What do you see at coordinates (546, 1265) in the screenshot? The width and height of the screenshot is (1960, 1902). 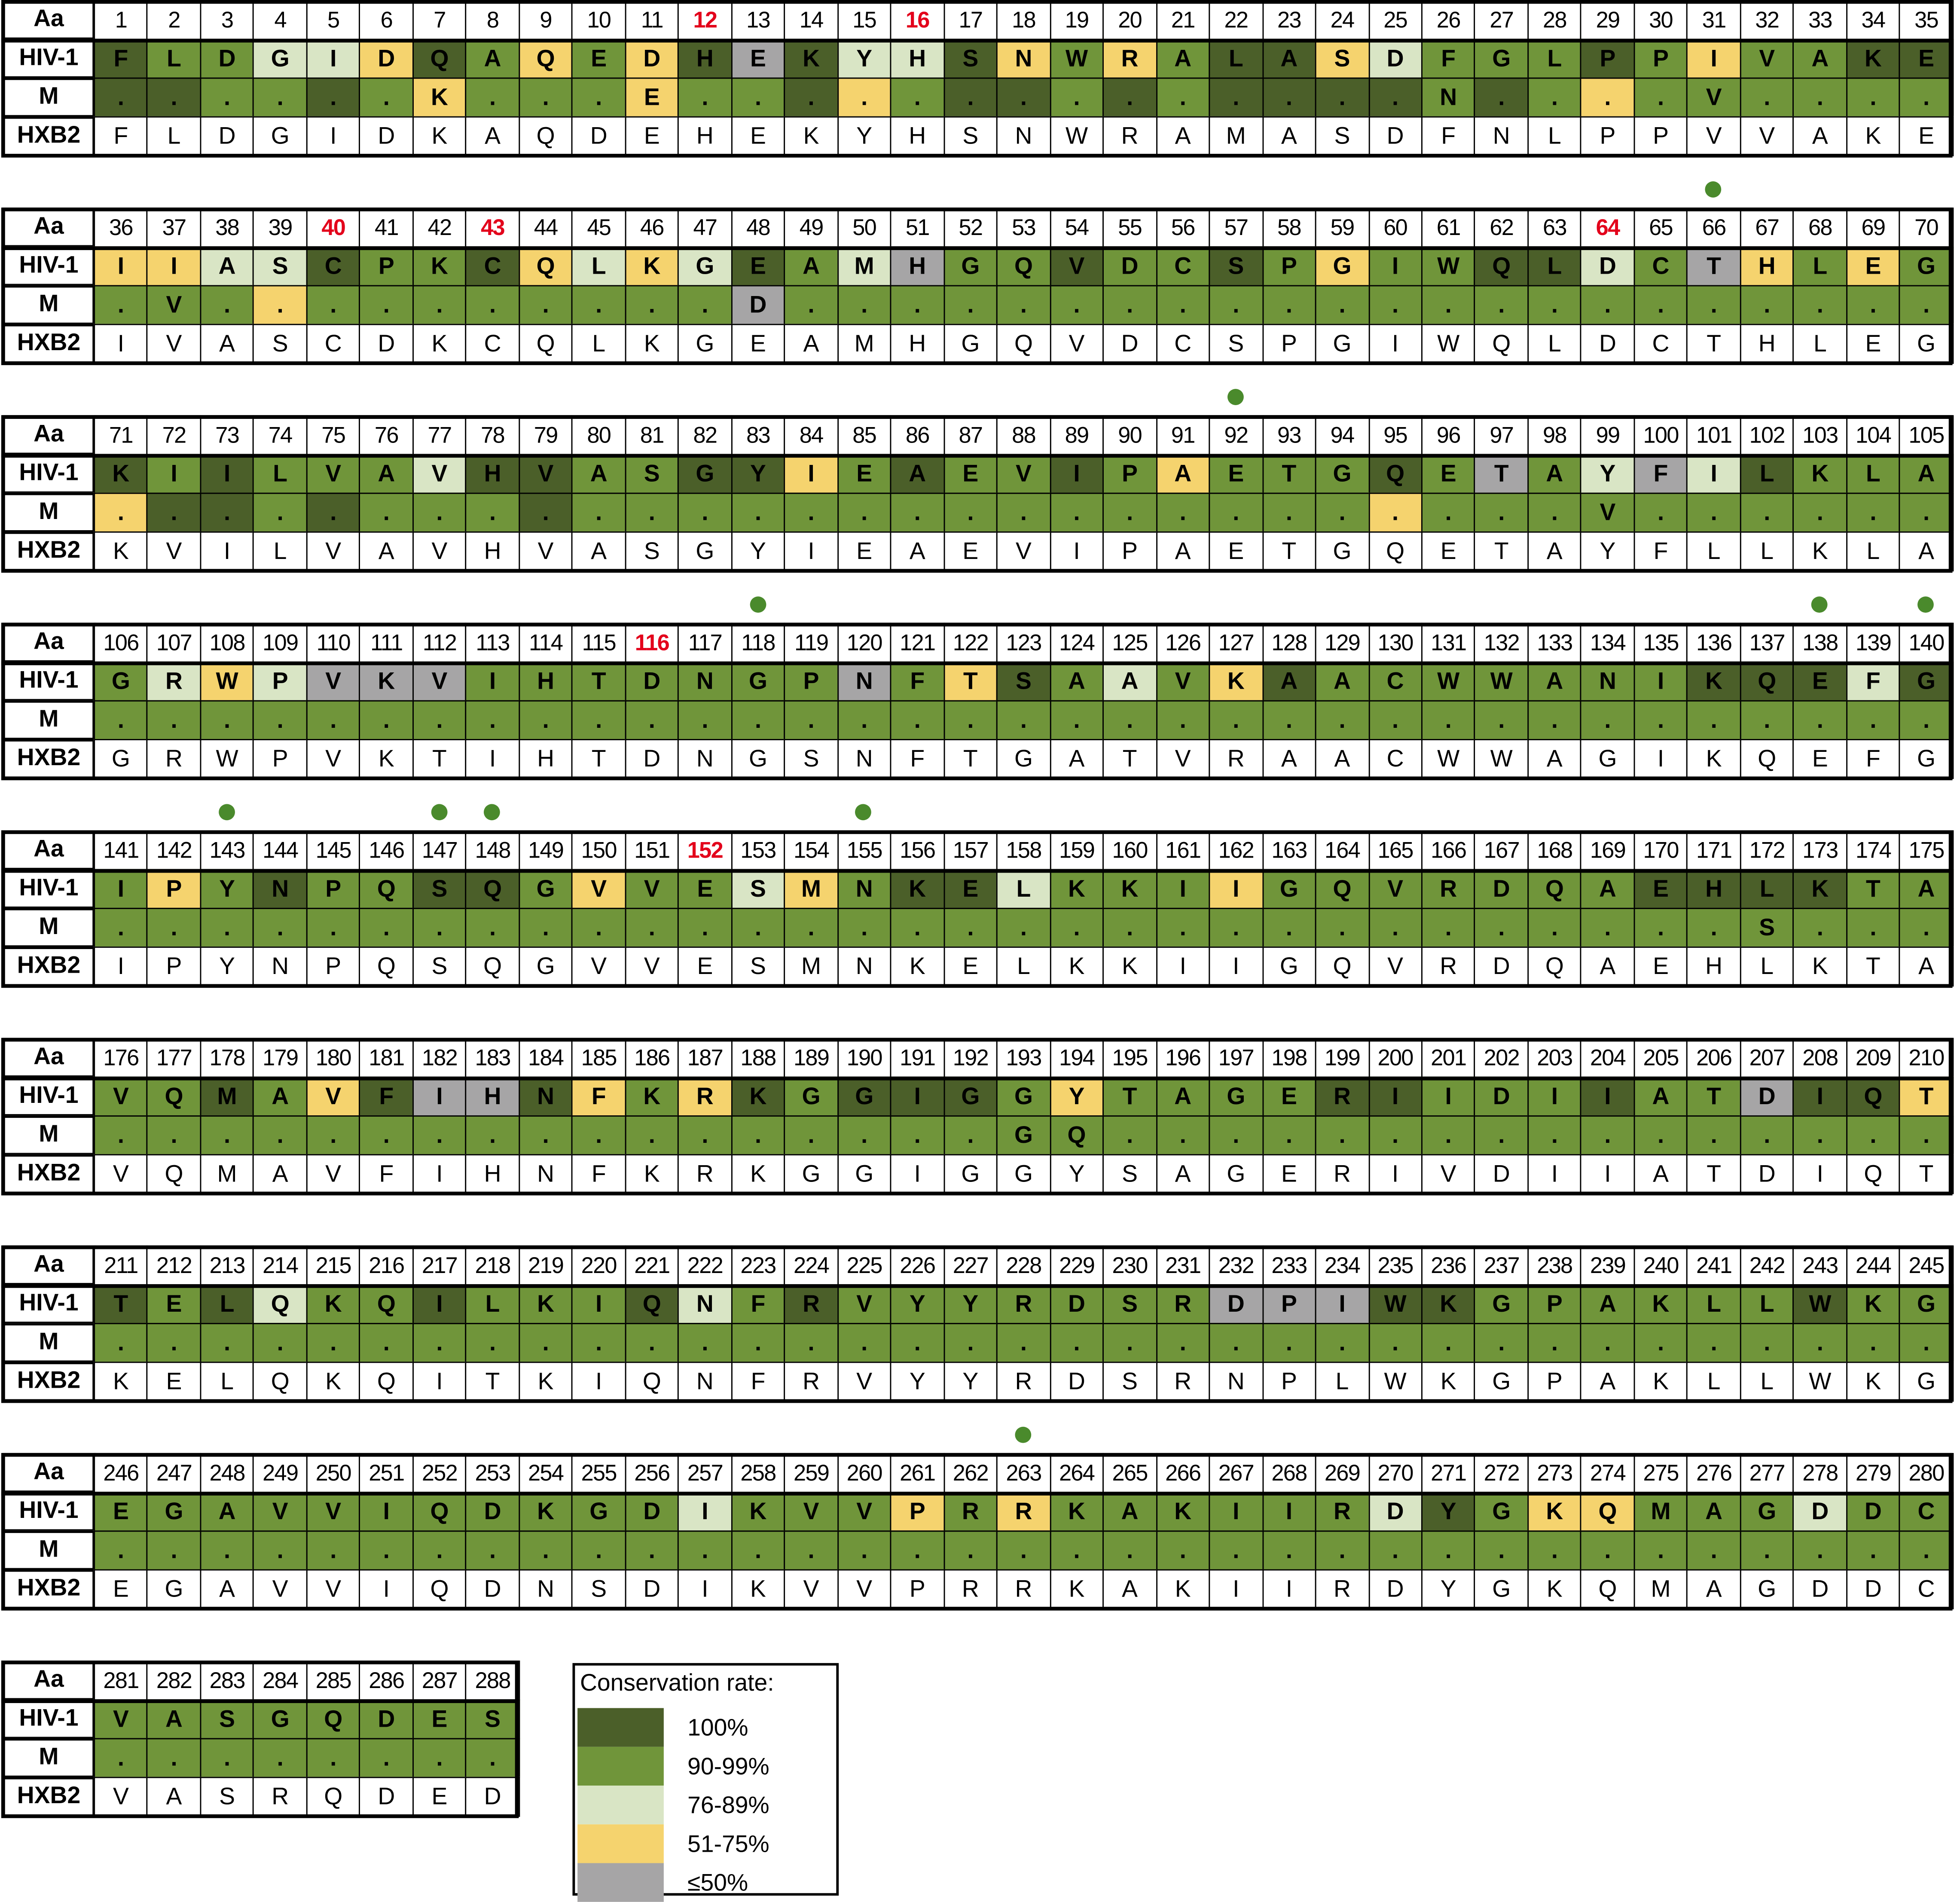 I see `position-number: 219` at bounding box center [546, 1265].